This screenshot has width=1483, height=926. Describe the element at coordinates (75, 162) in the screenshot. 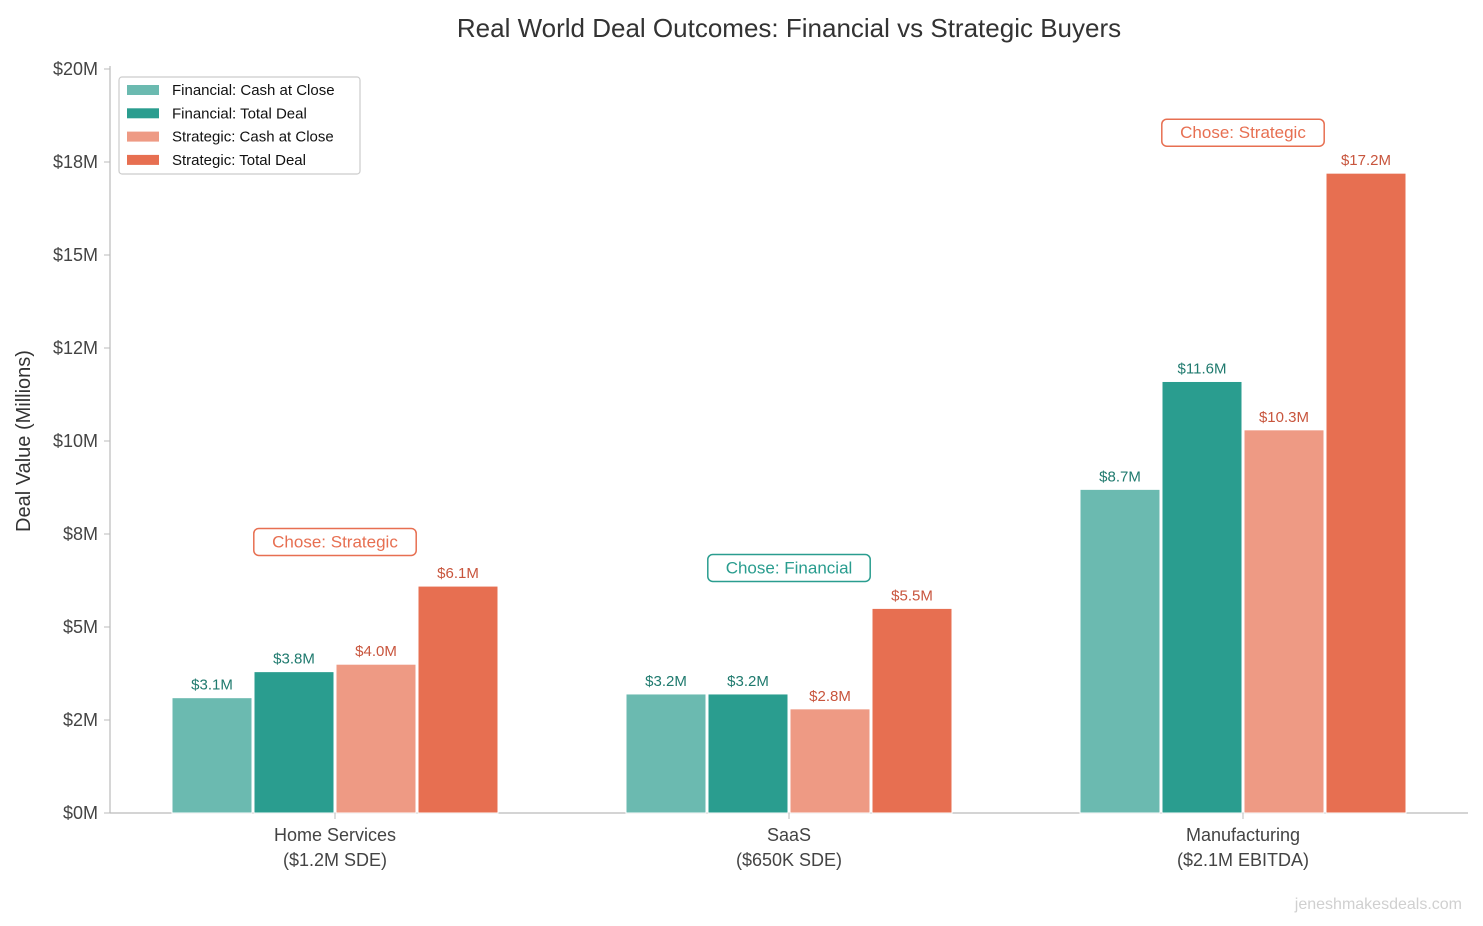

I see `y-tick-label: $18M` at that location.